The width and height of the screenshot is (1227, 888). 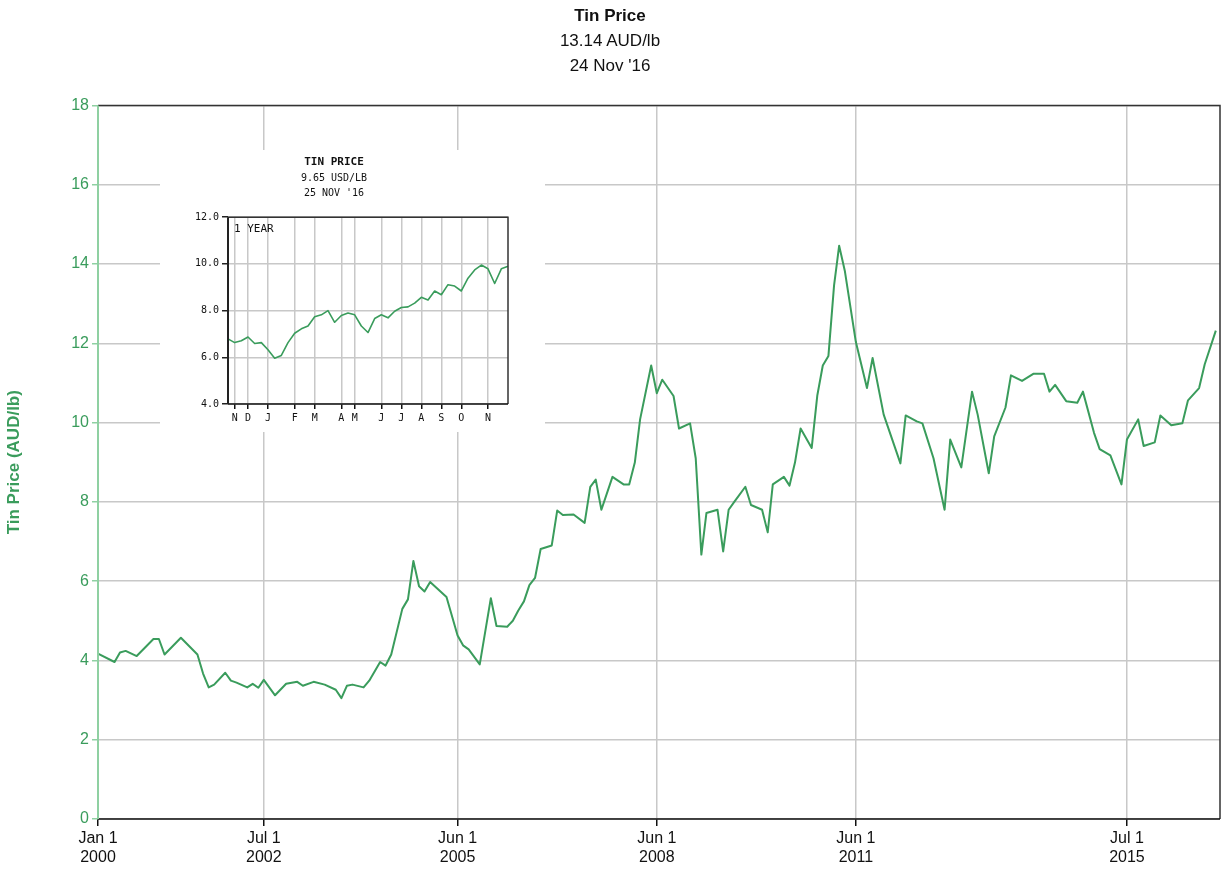 I want to click on y-tick-label: 12.0, so click(x=206, y=216).